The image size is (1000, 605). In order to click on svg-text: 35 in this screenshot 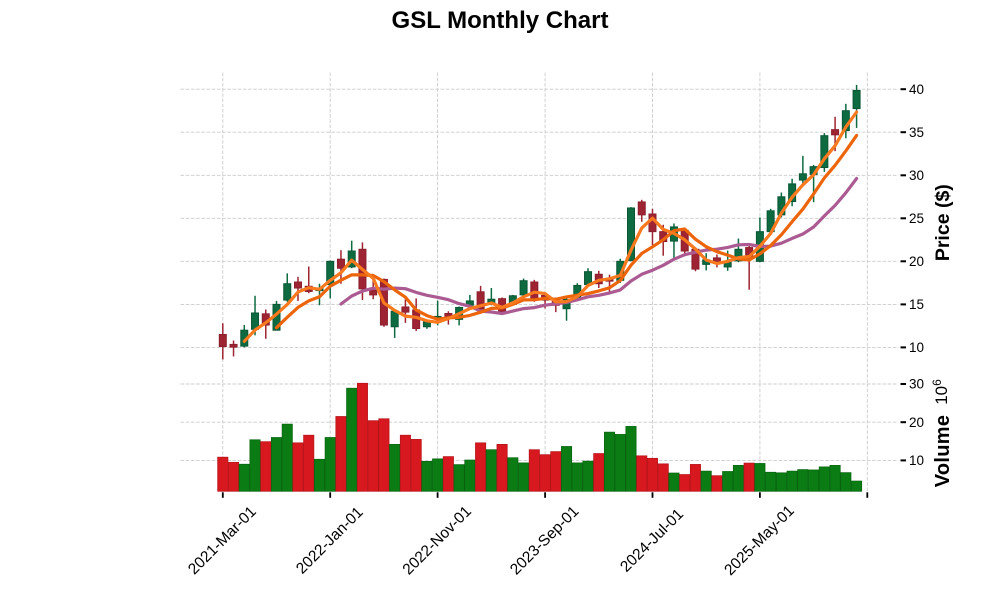, I will do `click(916, 132)`.